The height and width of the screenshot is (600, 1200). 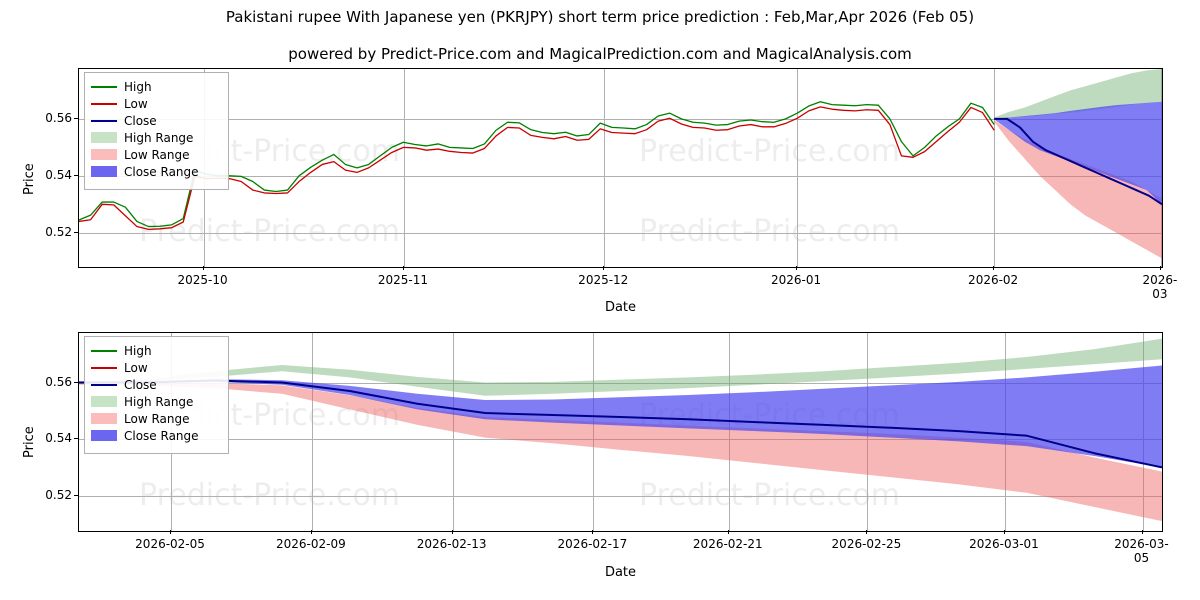 What do you see at coordinates (104, 401) in the screenshot?
I see `legend-swatch-high-range-icon` at bounding box center [104, 401].